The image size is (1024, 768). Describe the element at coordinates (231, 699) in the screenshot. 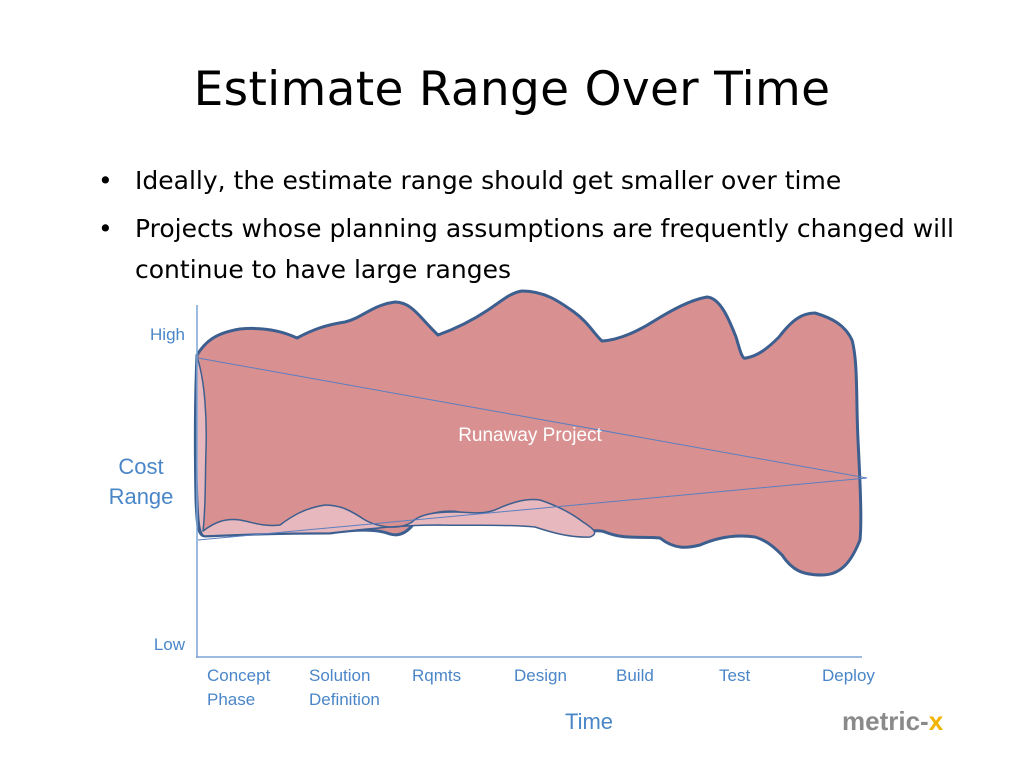

I see `phase-label: Phase` at that location.